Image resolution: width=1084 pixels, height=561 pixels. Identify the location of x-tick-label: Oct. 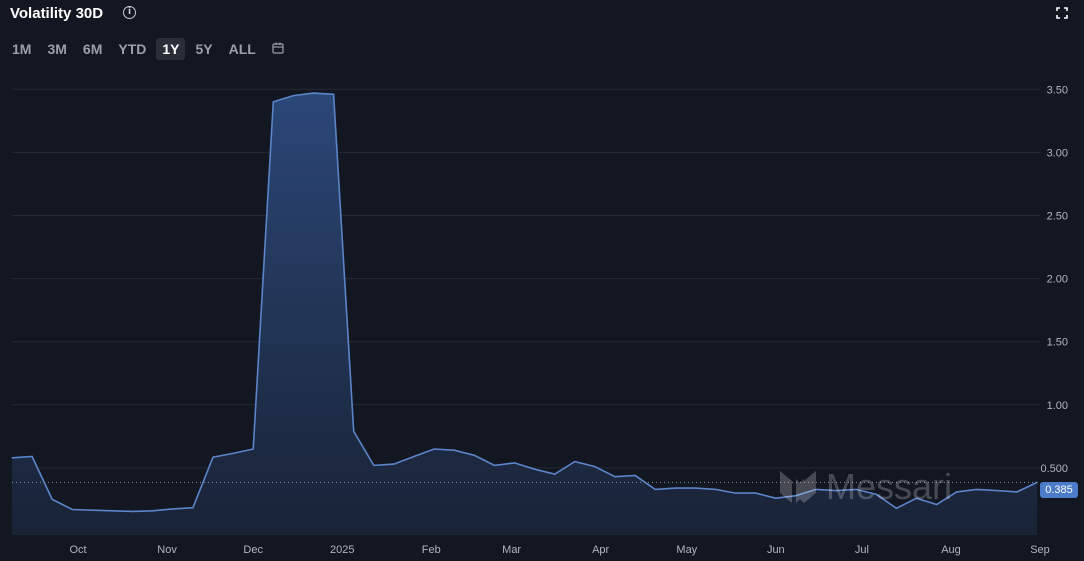
(77, 550).